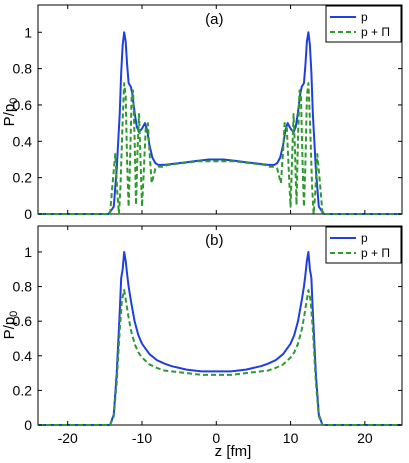 The width and height of the screenshot is (409, 463). I want to click on ylabel-b: P/p0, so click(10, 325).